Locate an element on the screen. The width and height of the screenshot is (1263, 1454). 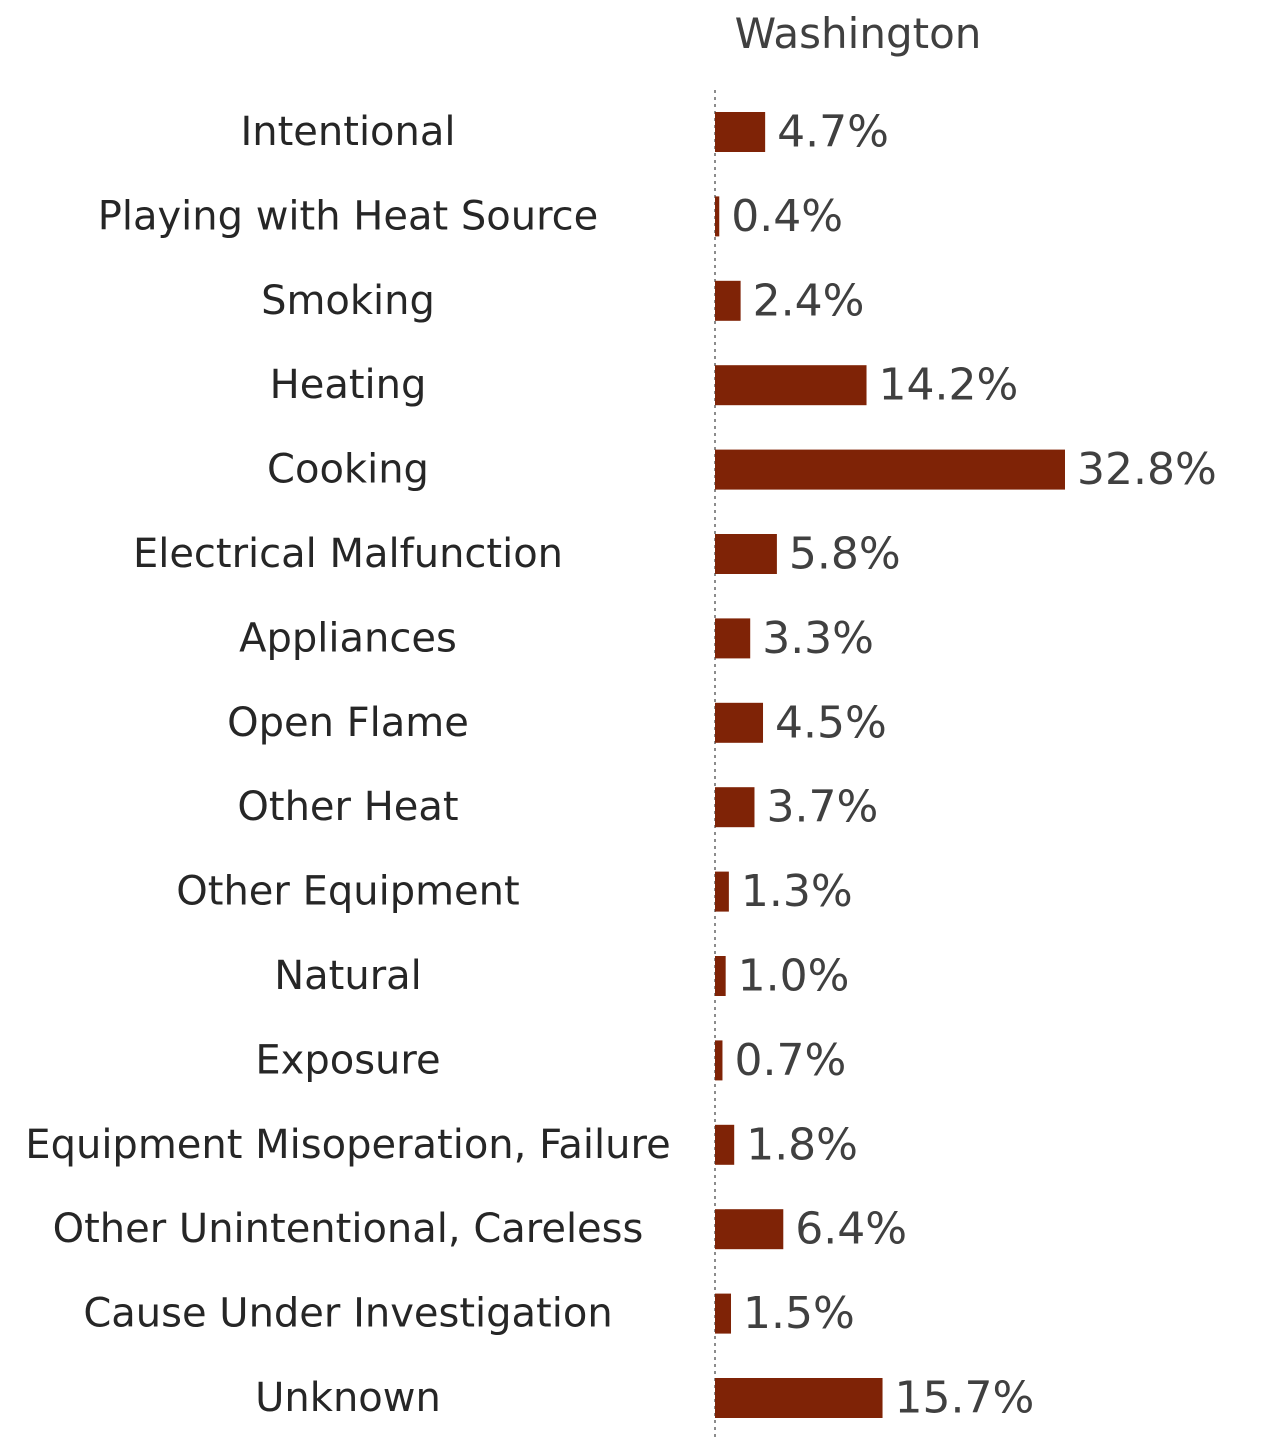
value-label-other-heat: 3.7% is located at coordinates (822, 807).